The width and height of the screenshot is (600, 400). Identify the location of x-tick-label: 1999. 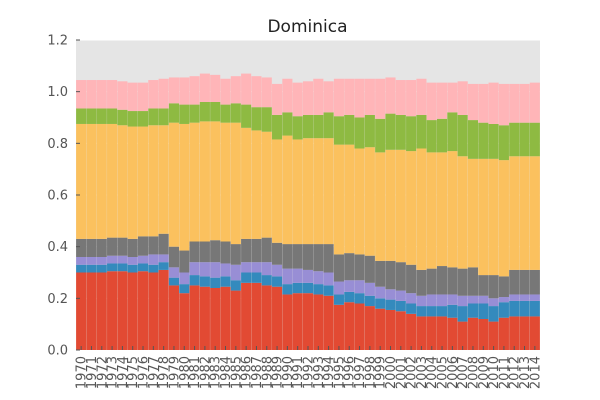
(381, 372).